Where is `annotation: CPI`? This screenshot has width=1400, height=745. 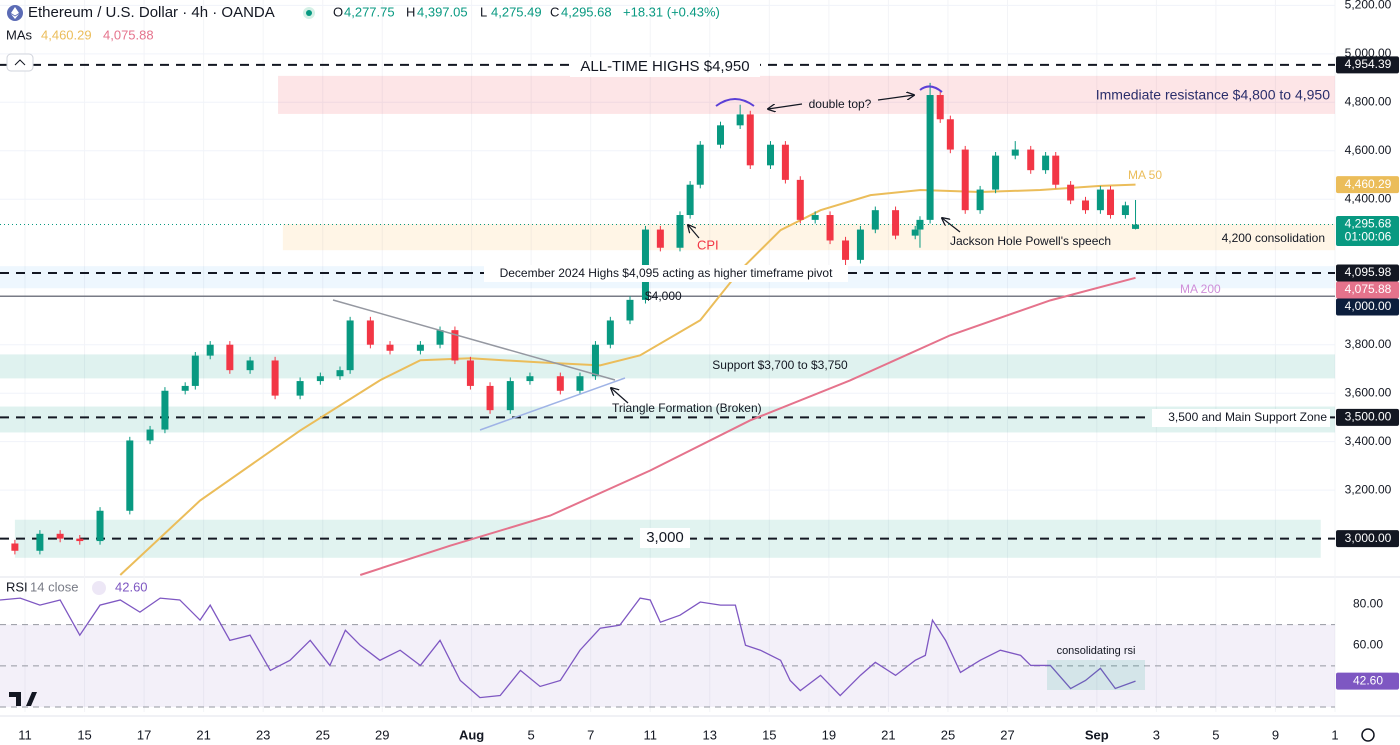 annotation: CPI is located at coordinates (708, 244).